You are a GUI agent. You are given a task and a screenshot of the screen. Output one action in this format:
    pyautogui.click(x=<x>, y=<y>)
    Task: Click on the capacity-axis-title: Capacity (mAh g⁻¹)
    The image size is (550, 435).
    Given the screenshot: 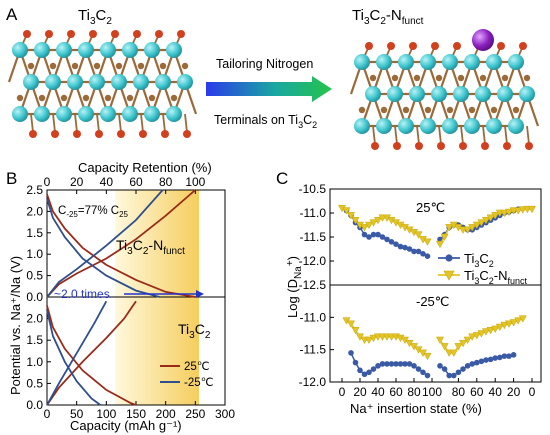 What is the action you would take?
    pyautogui.click(x=126, y=425)
    